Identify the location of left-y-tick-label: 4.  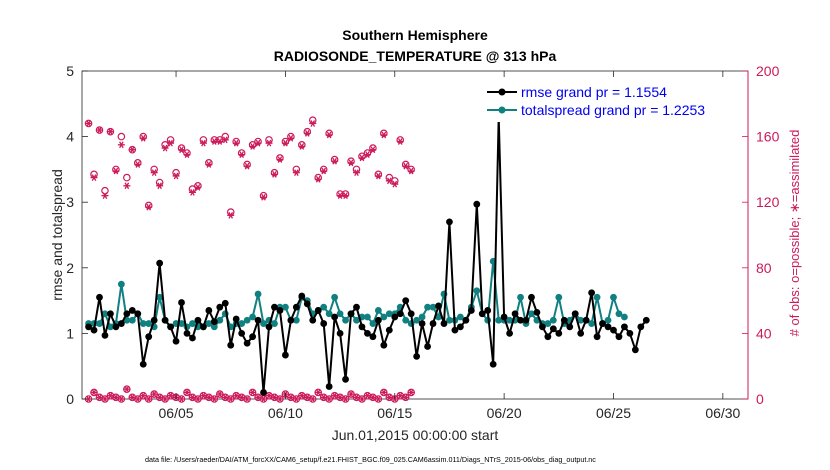
(70, 137).